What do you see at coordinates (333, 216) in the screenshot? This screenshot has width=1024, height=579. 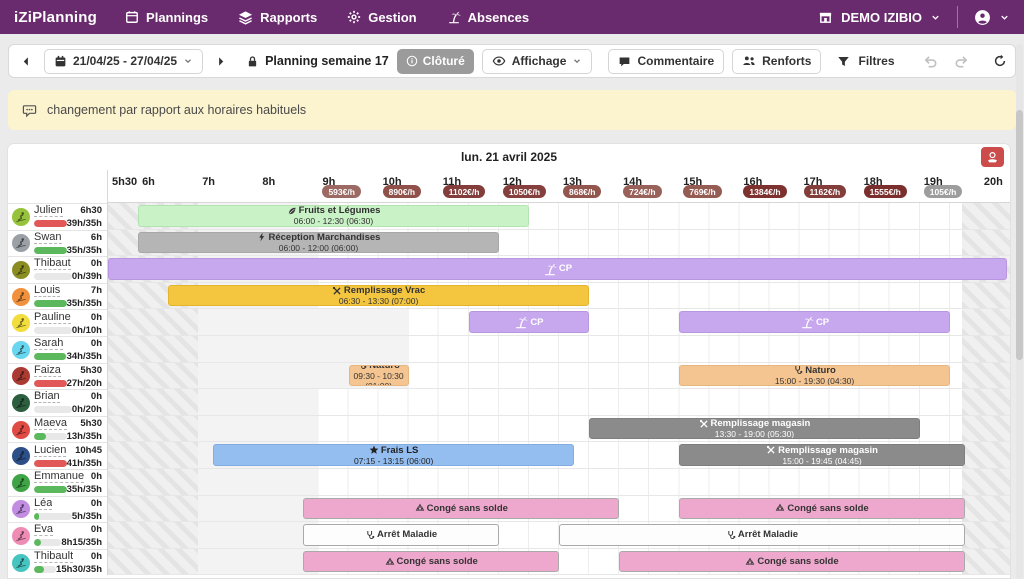 I see `shift-bar: Fruits et Légumes 06:00 - 12:30 (06:30)` at bounding box center [333, 216].